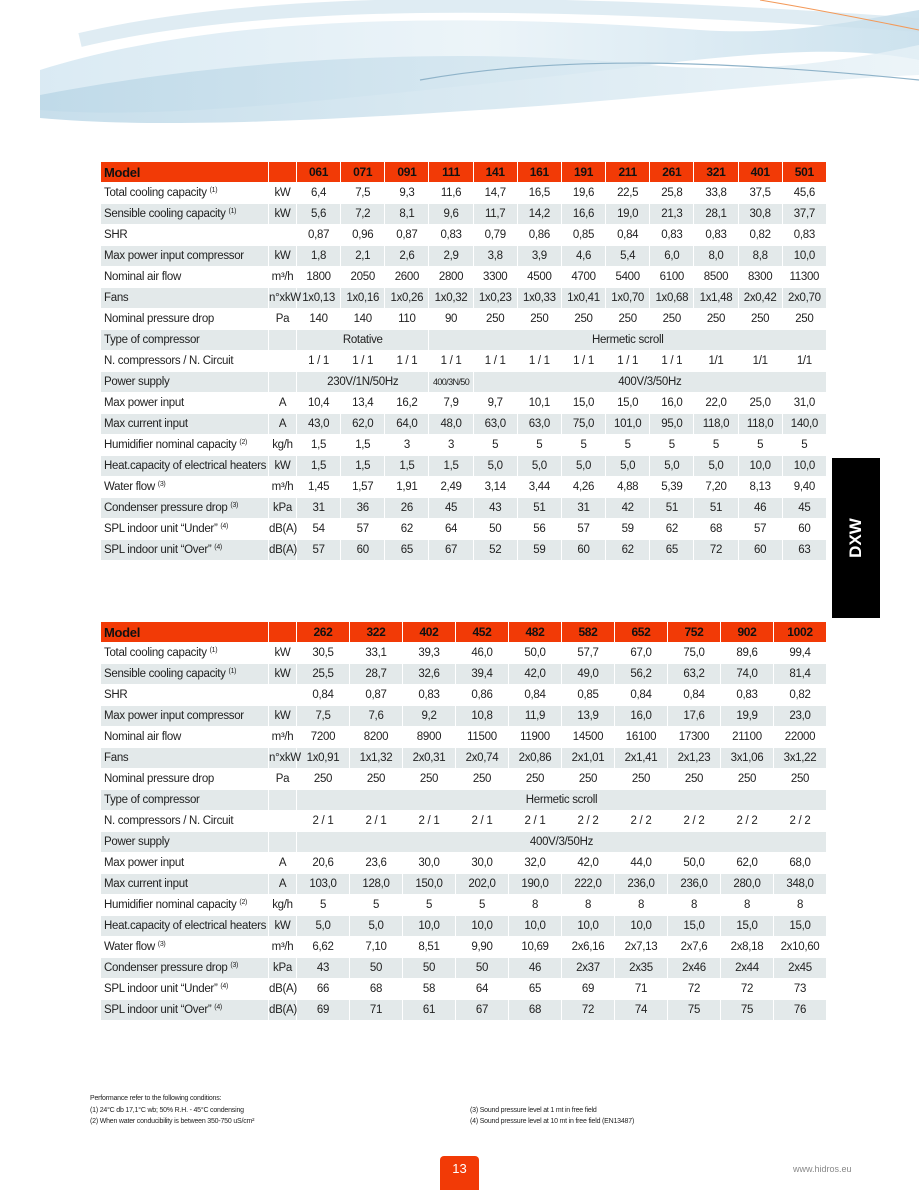  Describe the element at coordinates (495, 214) in the screenshot. I see `table-cell: 11,7` at that location.